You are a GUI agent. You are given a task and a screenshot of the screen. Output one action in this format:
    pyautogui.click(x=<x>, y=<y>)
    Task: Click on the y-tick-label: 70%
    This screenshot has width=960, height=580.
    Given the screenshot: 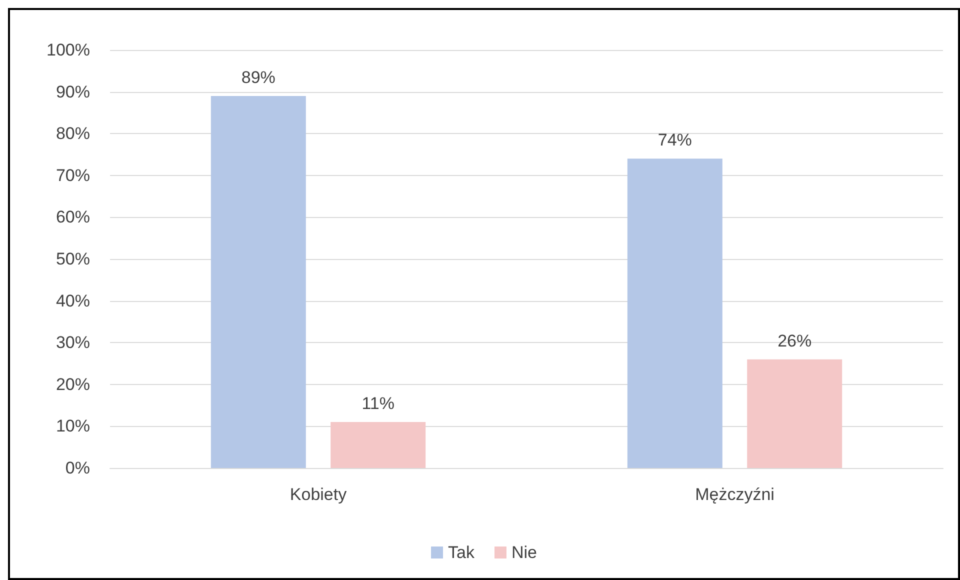 What is the action you would take?
    pyautogui.click(x=73, y=175)
    